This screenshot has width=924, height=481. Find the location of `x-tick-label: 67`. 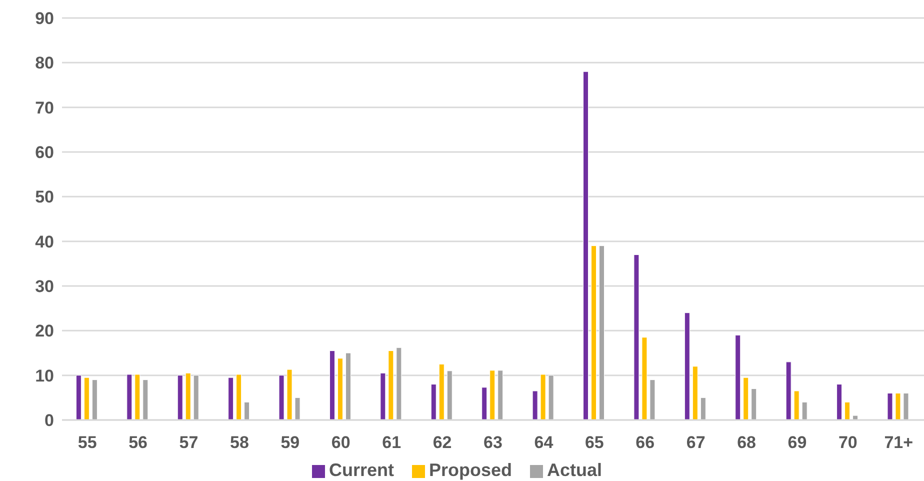

x-tick-label: 67 is located at coordinates (696, 442).